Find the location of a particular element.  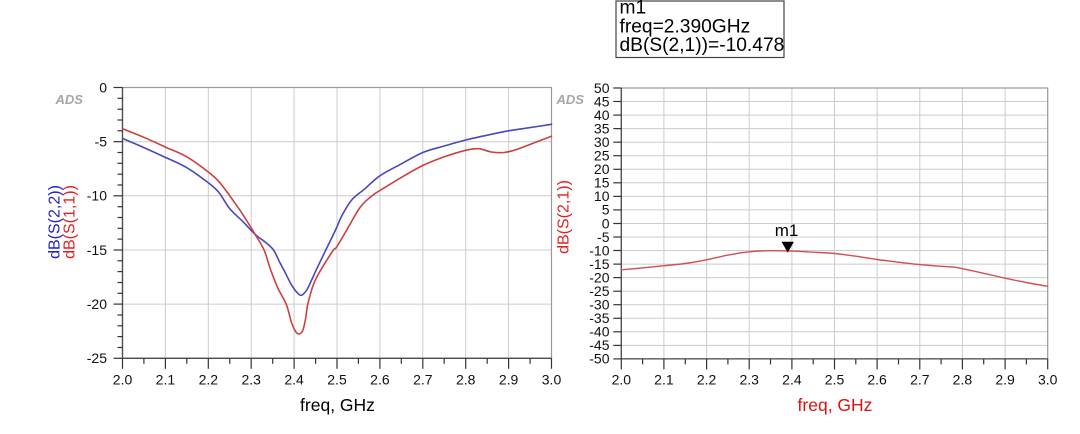

svg-text: 35 is located at coordinates (602, 128).